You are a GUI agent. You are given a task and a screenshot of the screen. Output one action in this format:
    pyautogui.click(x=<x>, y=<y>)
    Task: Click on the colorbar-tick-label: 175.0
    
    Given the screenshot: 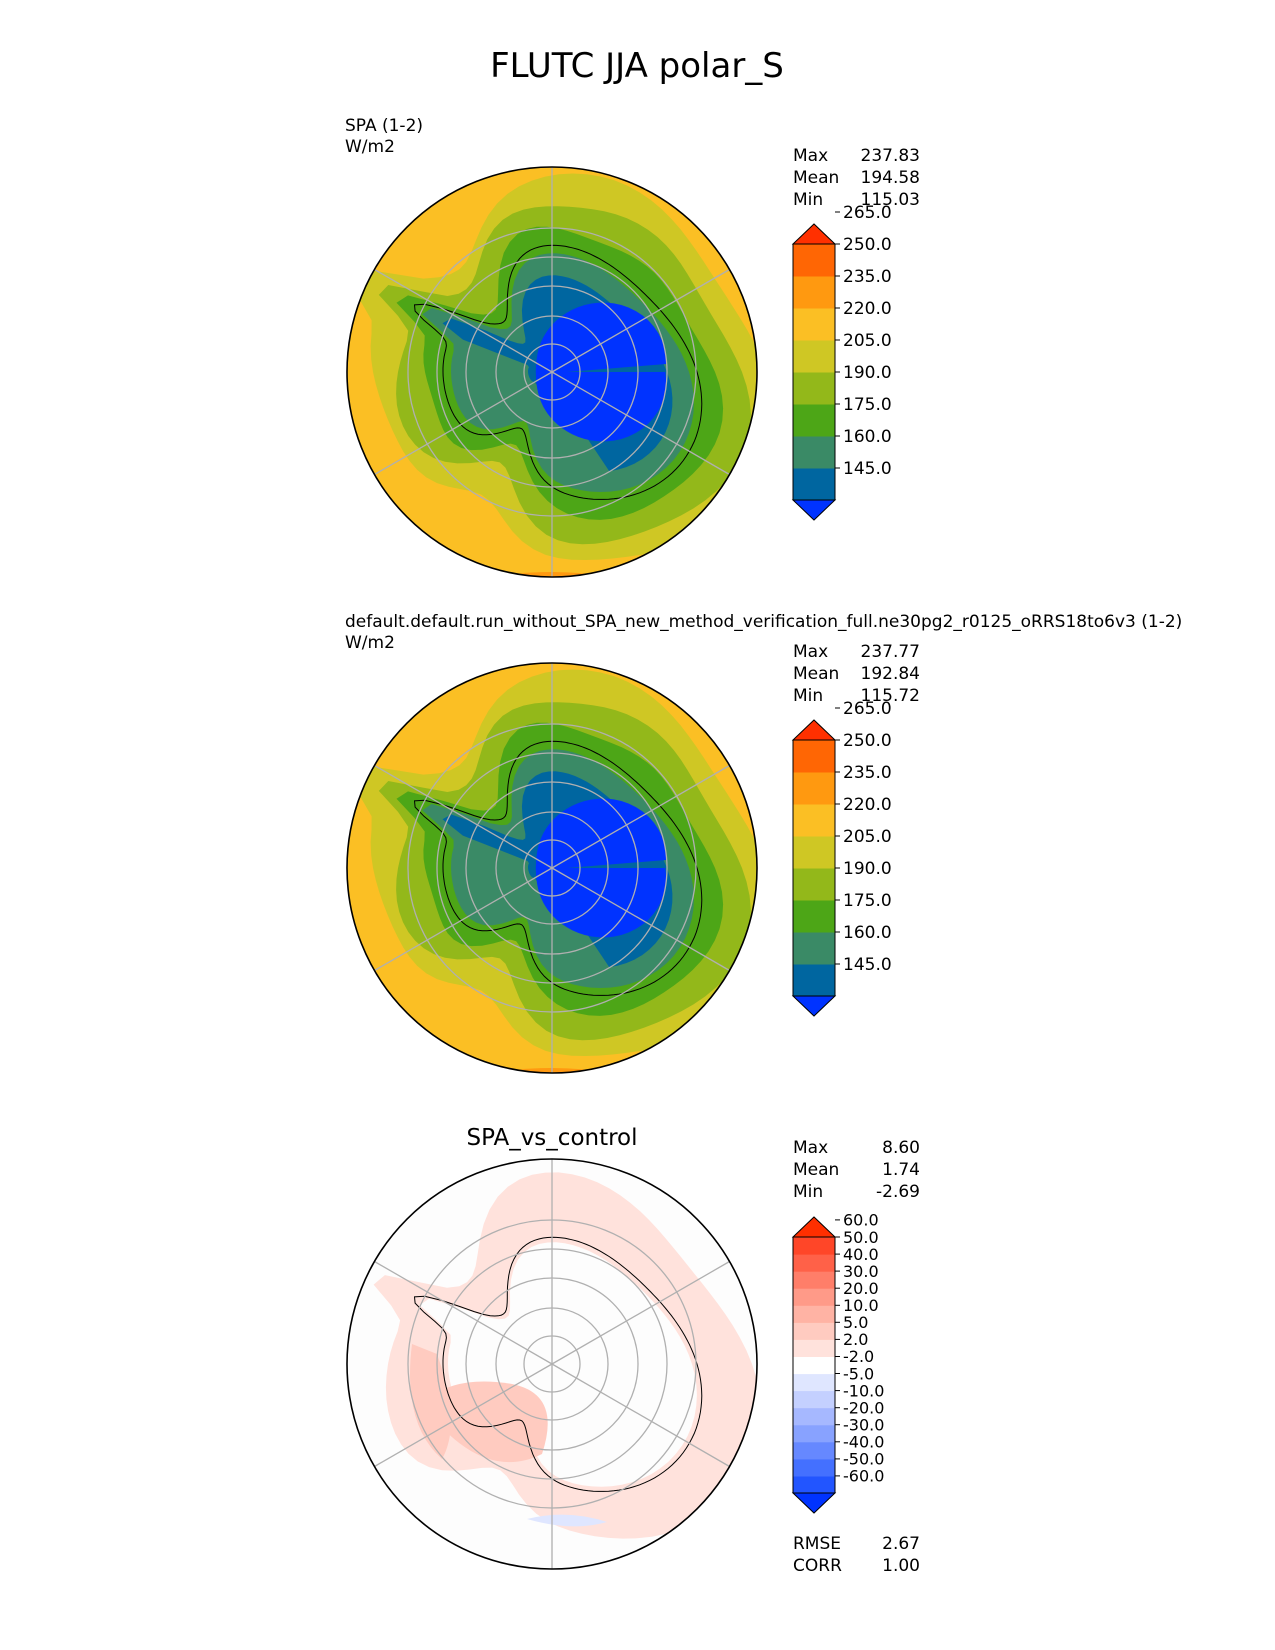 What is the action you would take?
    pyautogui.click(x=867, y=901)
    